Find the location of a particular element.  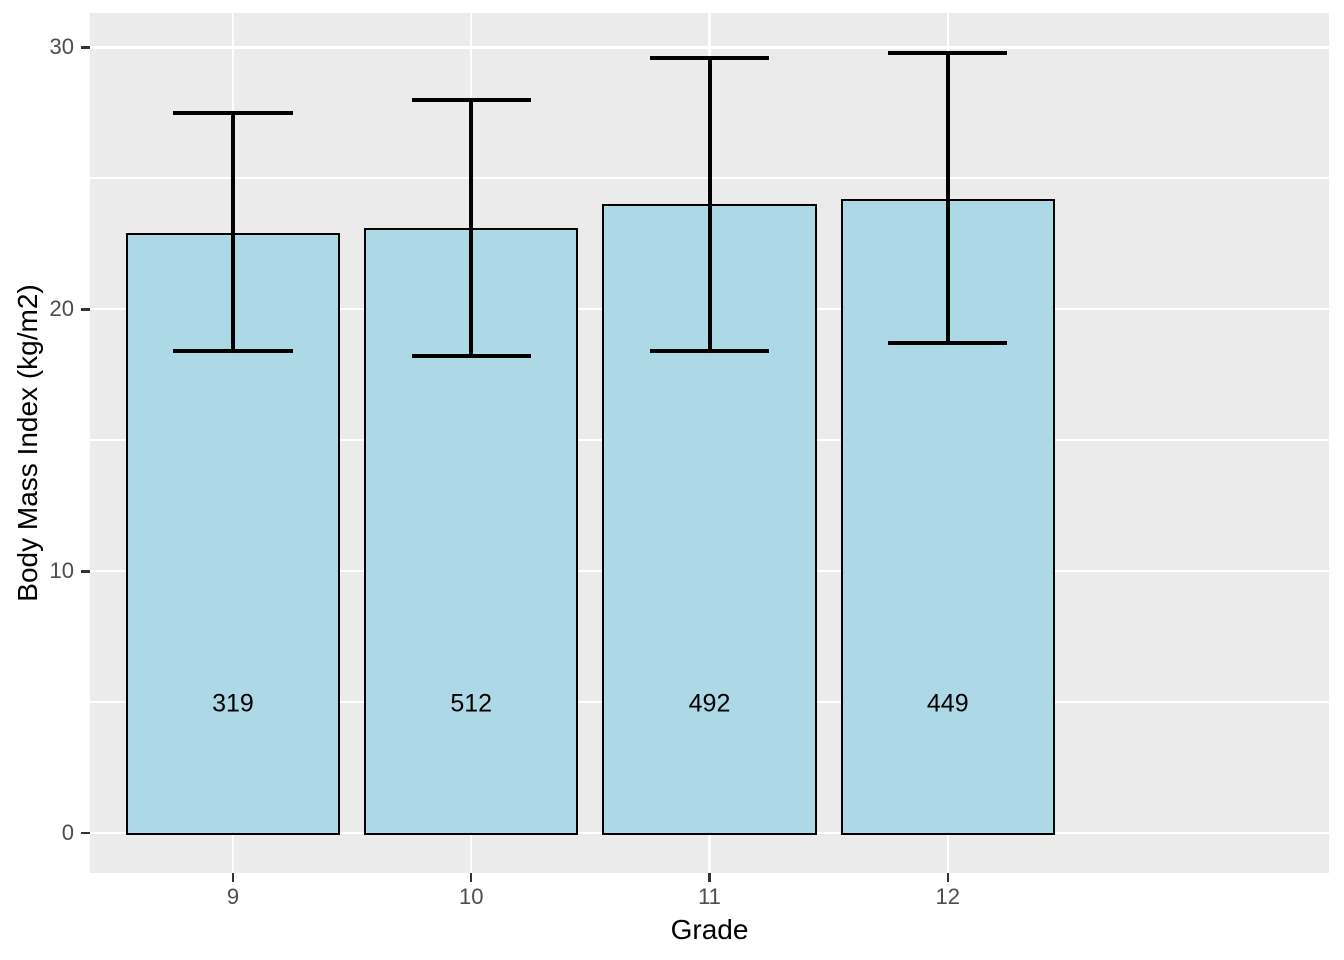

x-tick-label: 9 is located at coordinates (233, 896).